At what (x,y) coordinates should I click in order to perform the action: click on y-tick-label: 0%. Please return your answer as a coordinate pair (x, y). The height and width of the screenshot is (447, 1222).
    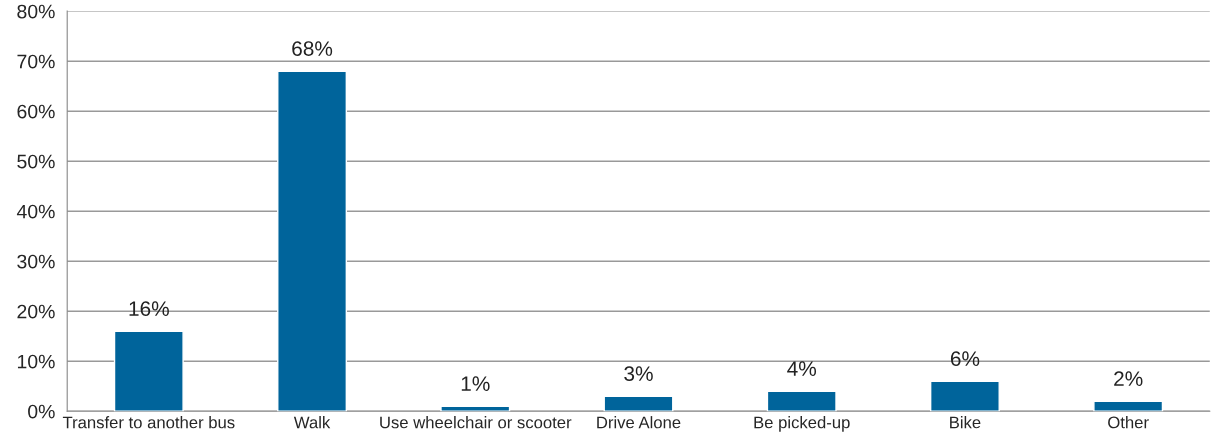
    Looking at the image, I should click on (41, 411).